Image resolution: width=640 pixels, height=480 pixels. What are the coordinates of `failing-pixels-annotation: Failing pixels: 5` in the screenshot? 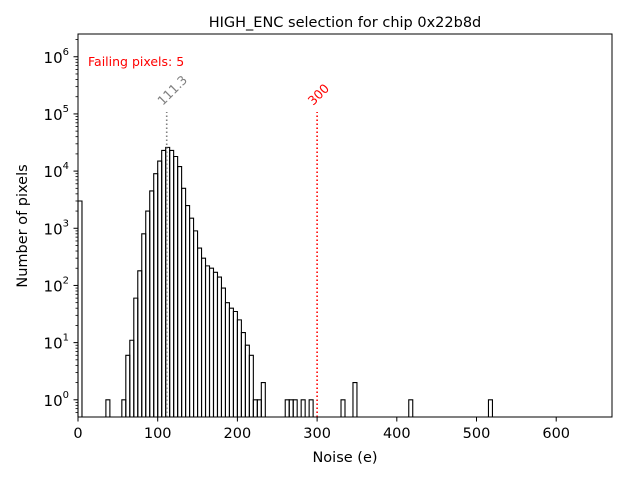 It's located at (136, 61).